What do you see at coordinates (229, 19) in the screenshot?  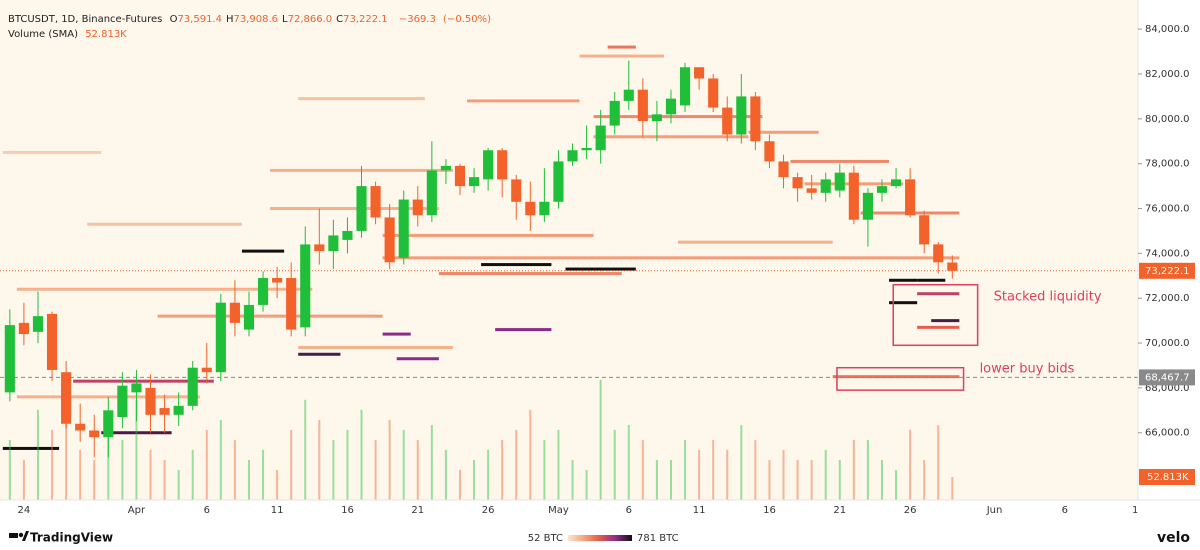 I see `ohlc-key: H` at bounding box center [229, 19].